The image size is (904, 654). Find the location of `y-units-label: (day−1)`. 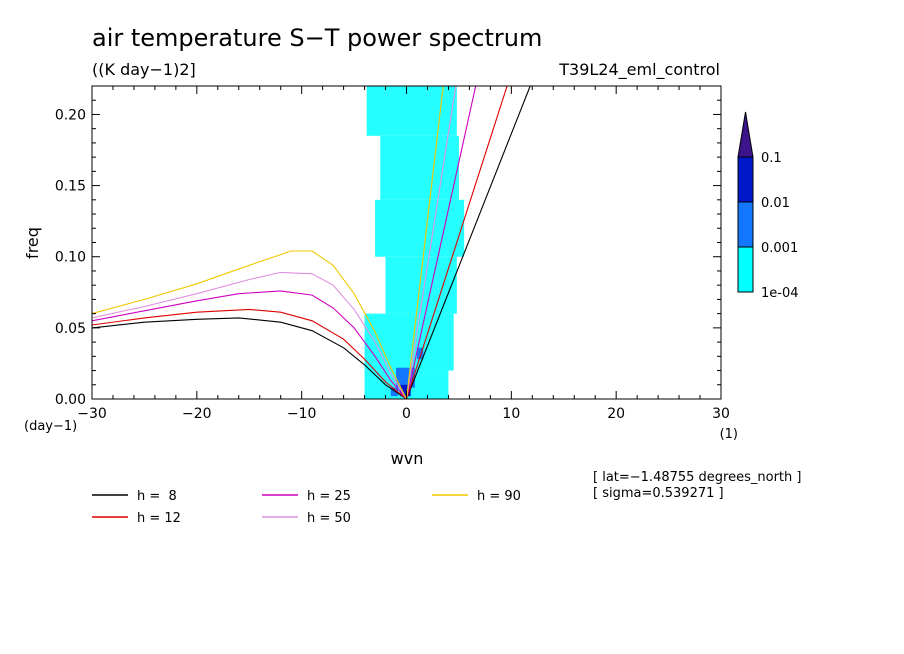

y-units-label: (day−1) is located at coordinates (50, 426).